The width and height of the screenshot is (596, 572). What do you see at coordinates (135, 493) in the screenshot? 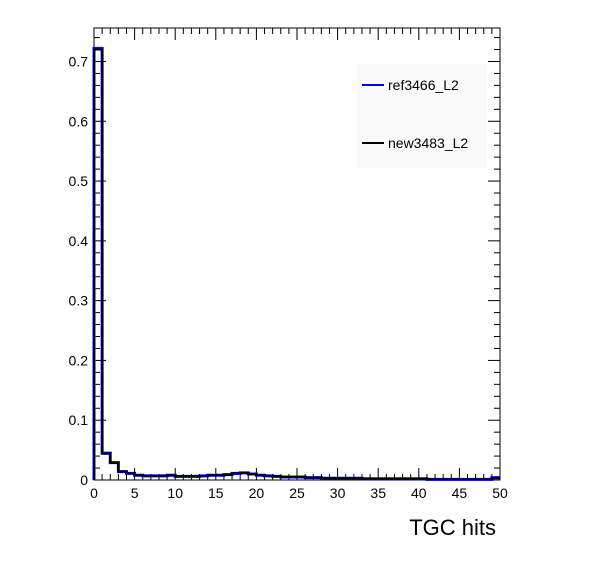
I see `x-tick-label: 5` at bounding box center [135, 493].